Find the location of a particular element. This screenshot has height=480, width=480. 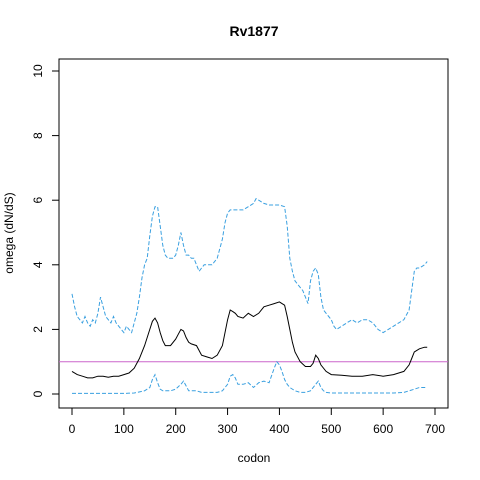

x-tick-label: 400 is located at coordinates (279, 429).